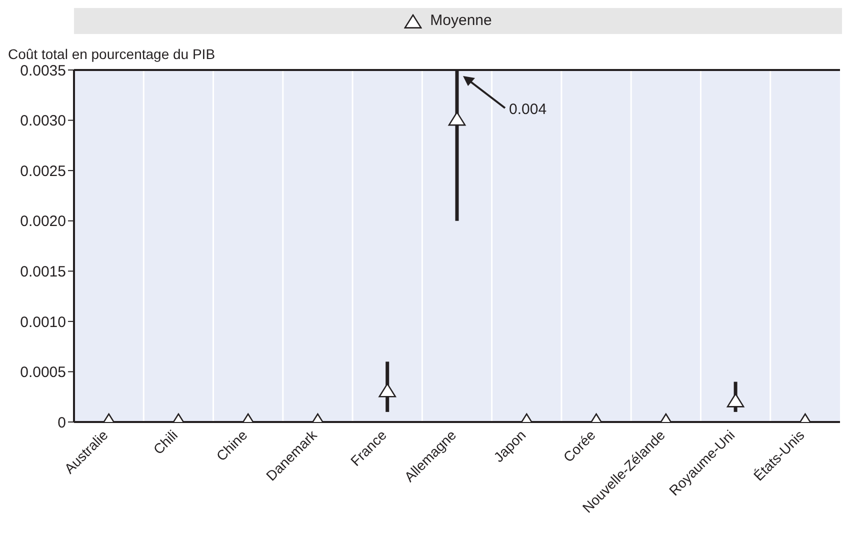 This screenshot has height=533, width=850. I want to click on y-tick-label: 0, so click(62, 423).